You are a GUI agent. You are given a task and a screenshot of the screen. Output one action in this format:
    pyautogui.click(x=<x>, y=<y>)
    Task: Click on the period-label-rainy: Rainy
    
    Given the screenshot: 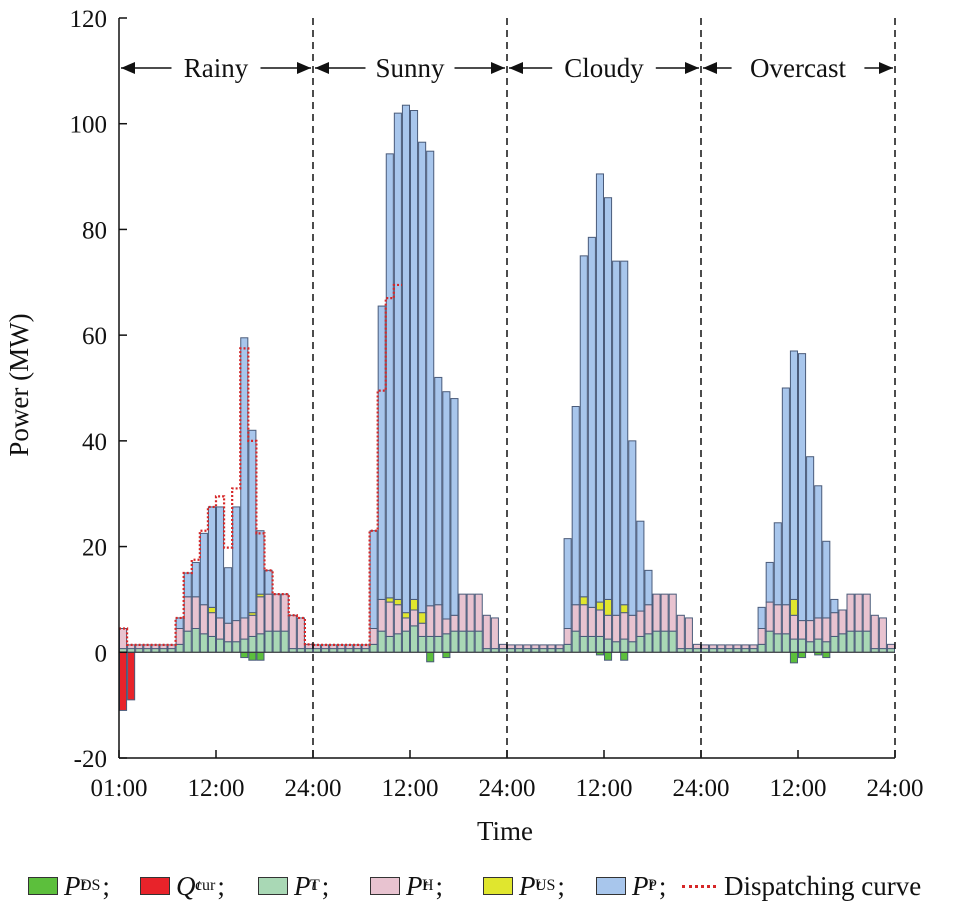 What is the action you would take?
    pyautogui.click(x=216, y=68)
    